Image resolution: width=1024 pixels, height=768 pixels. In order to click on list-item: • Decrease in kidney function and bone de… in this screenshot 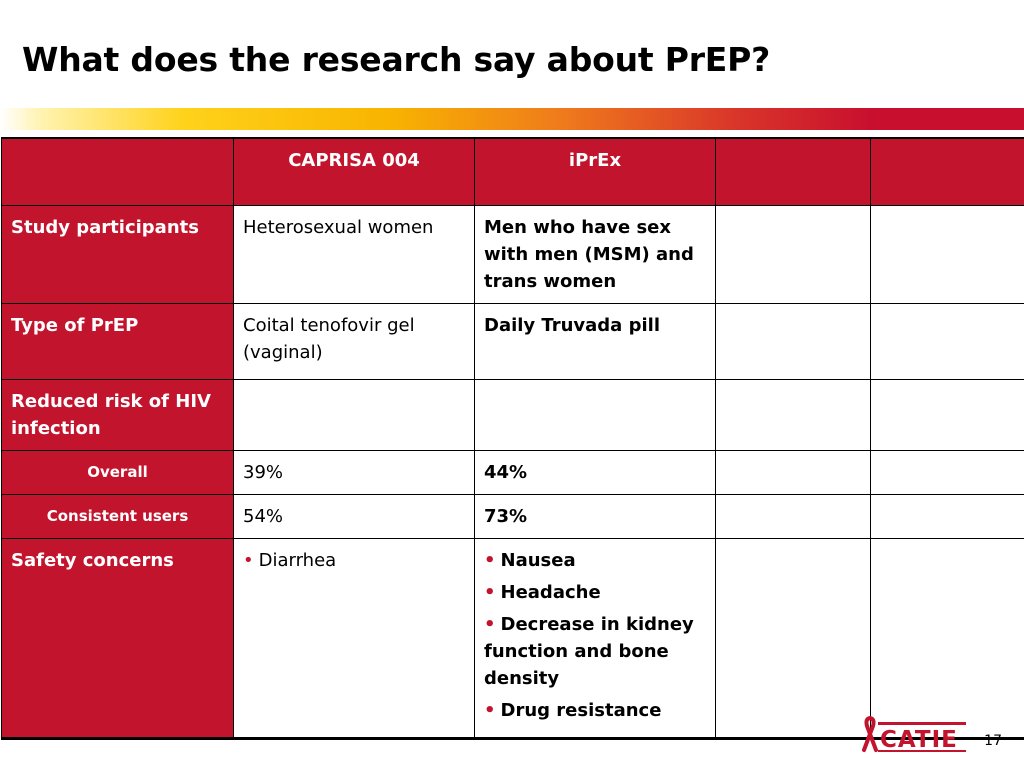, I will do `click(595, 651)`.